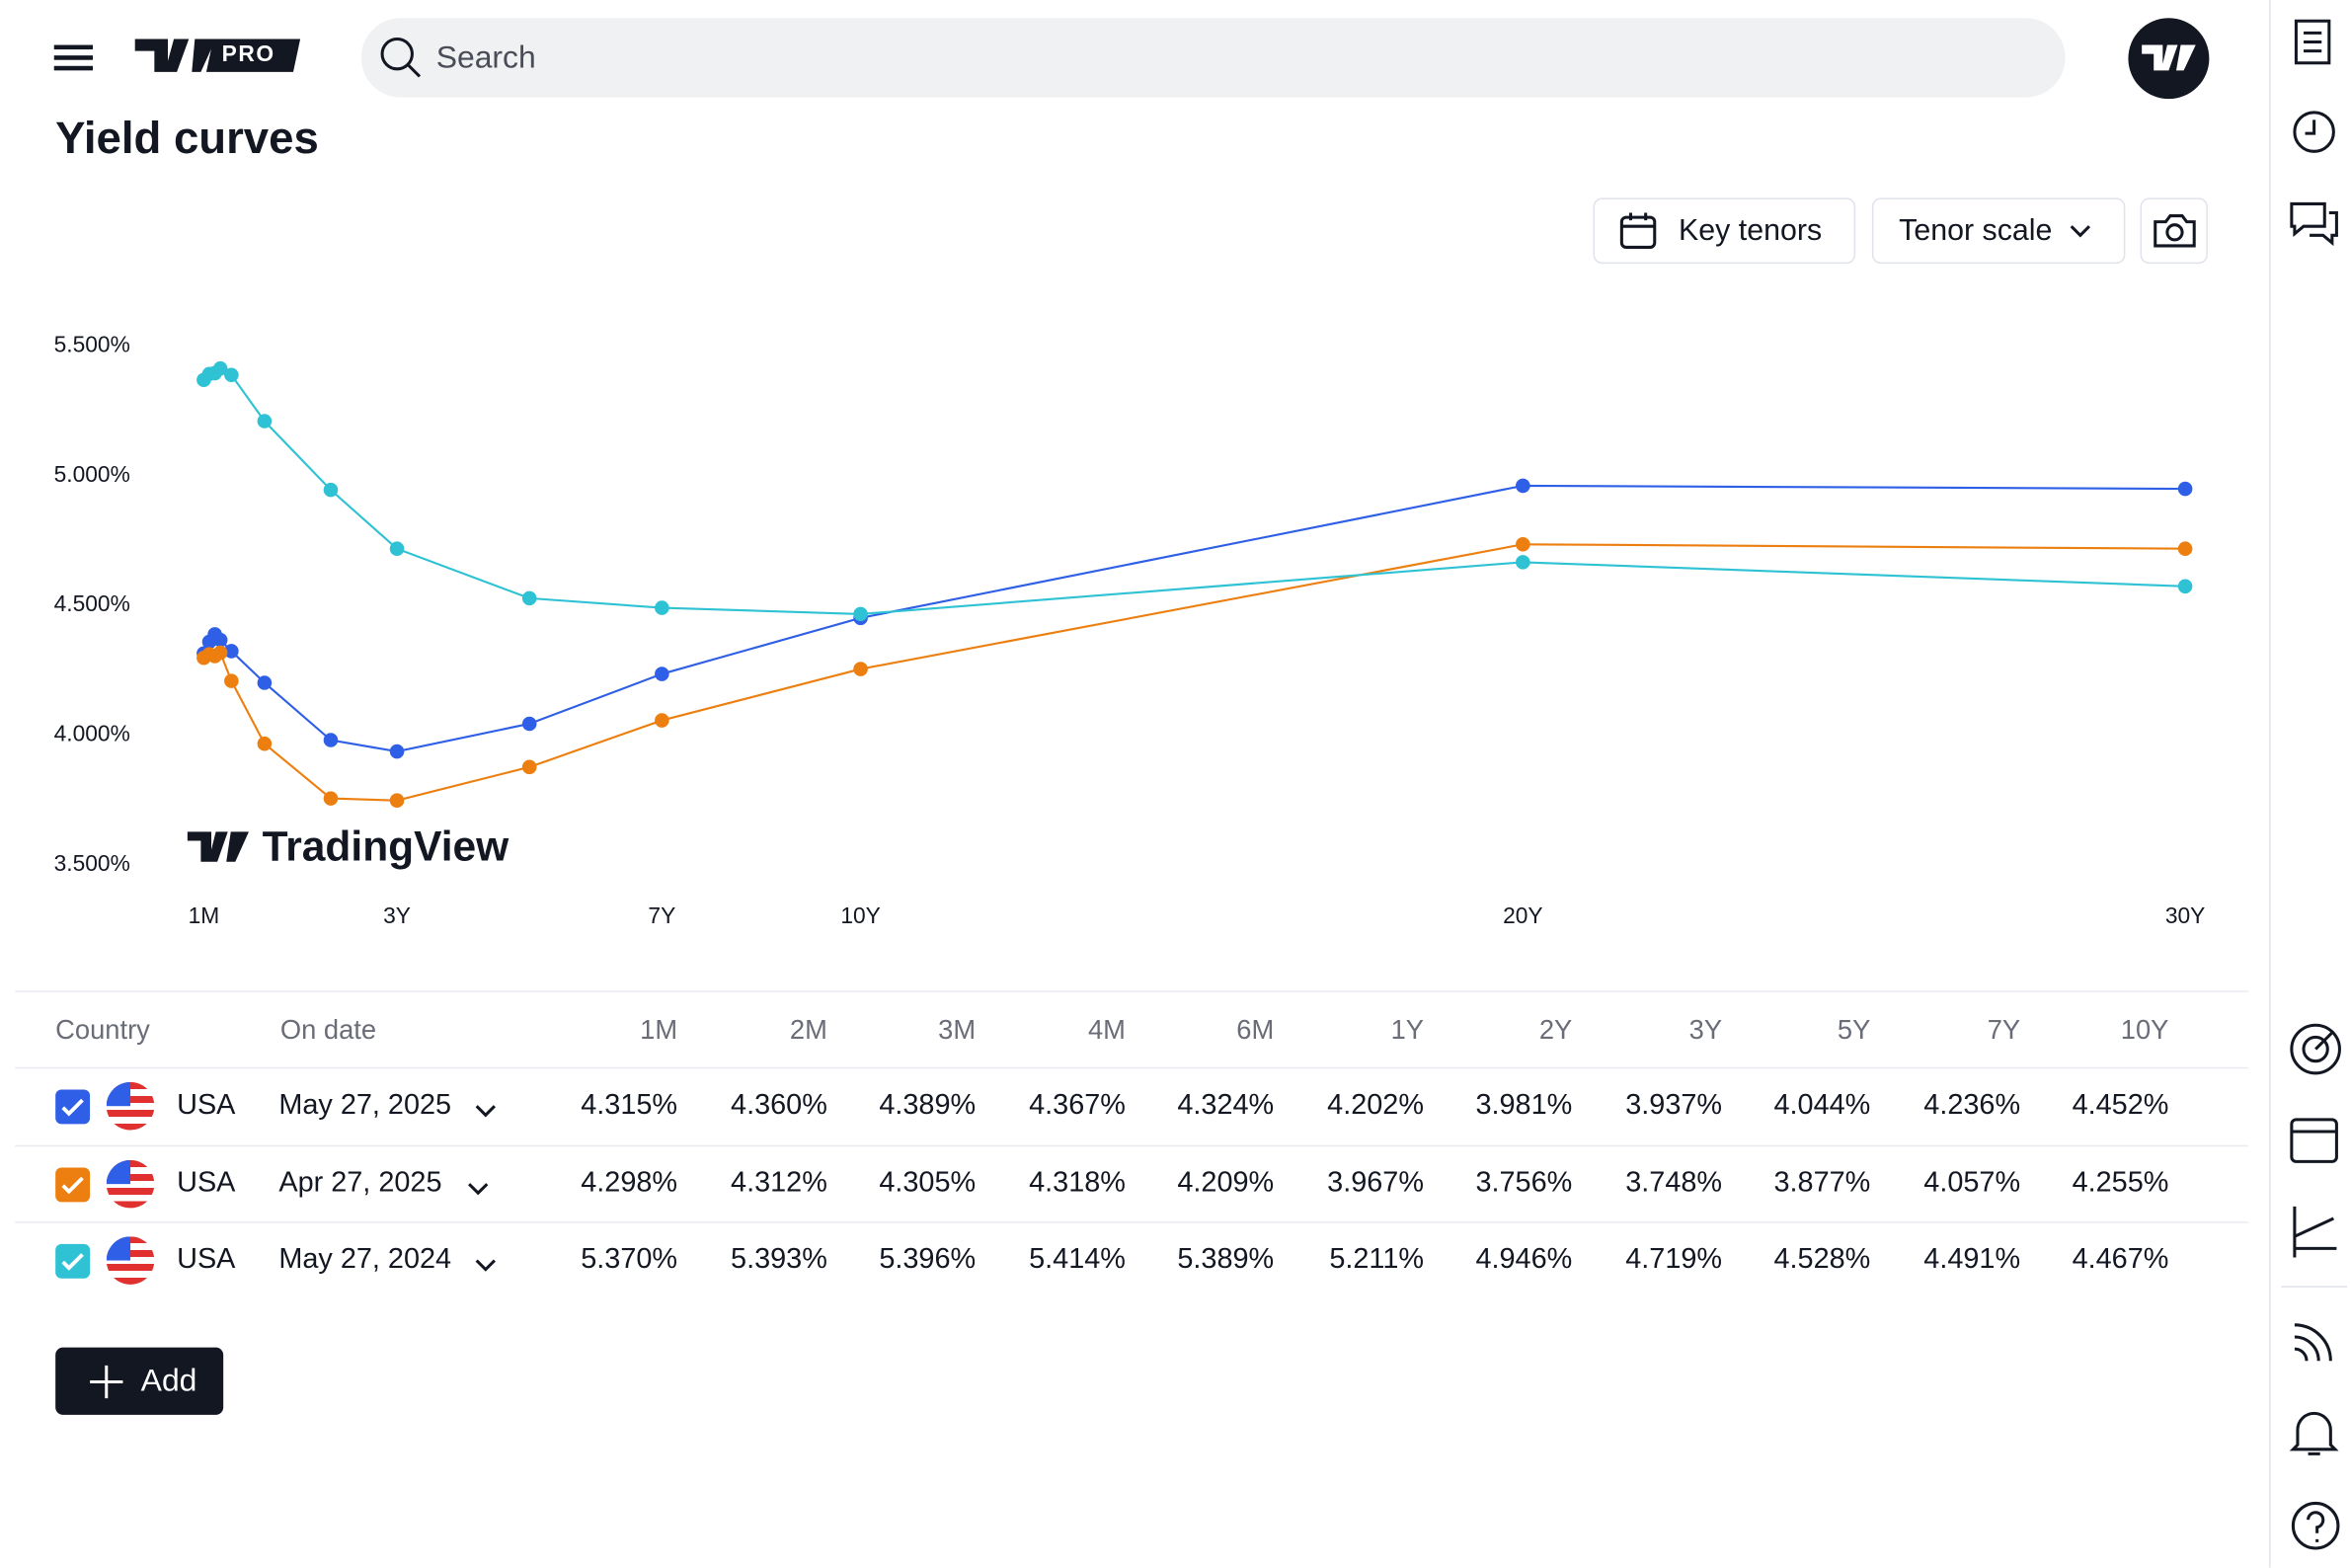  I want to click on column-header: Country, so click(102, 1030).